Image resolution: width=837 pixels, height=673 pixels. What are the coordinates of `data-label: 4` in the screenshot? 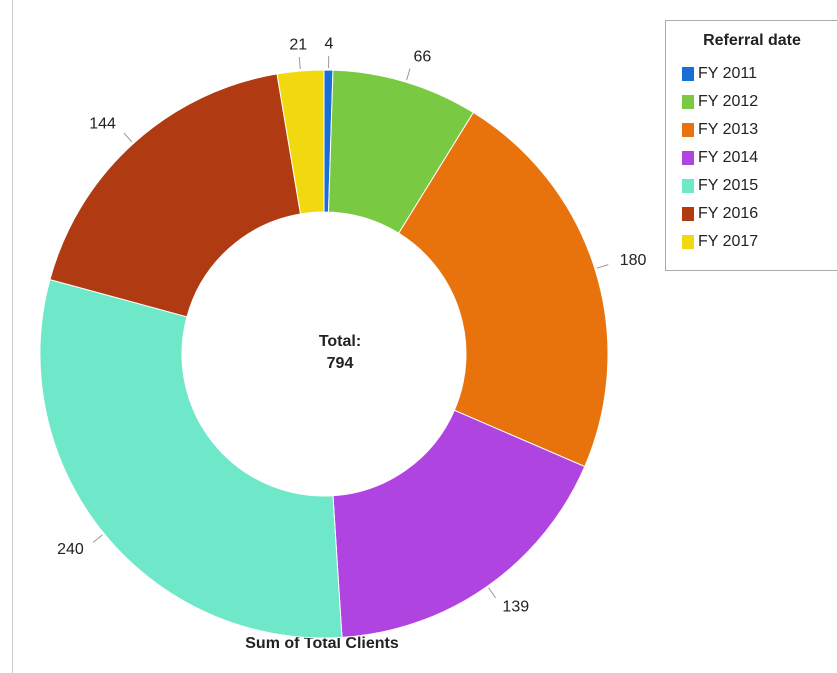 It's located at (328, 43).